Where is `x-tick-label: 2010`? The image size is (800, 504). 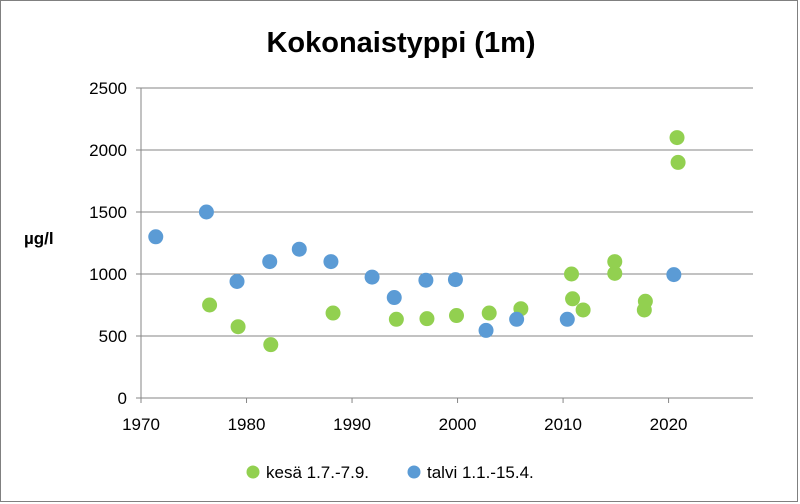
x-tick-label: 2010 is located at coordinates (563, 424).